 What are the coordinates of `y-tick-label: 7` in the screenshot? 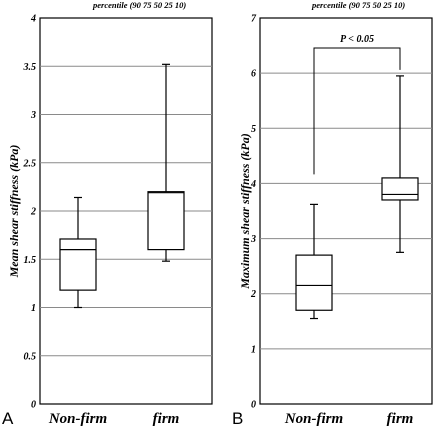 It's located at (254, 19).